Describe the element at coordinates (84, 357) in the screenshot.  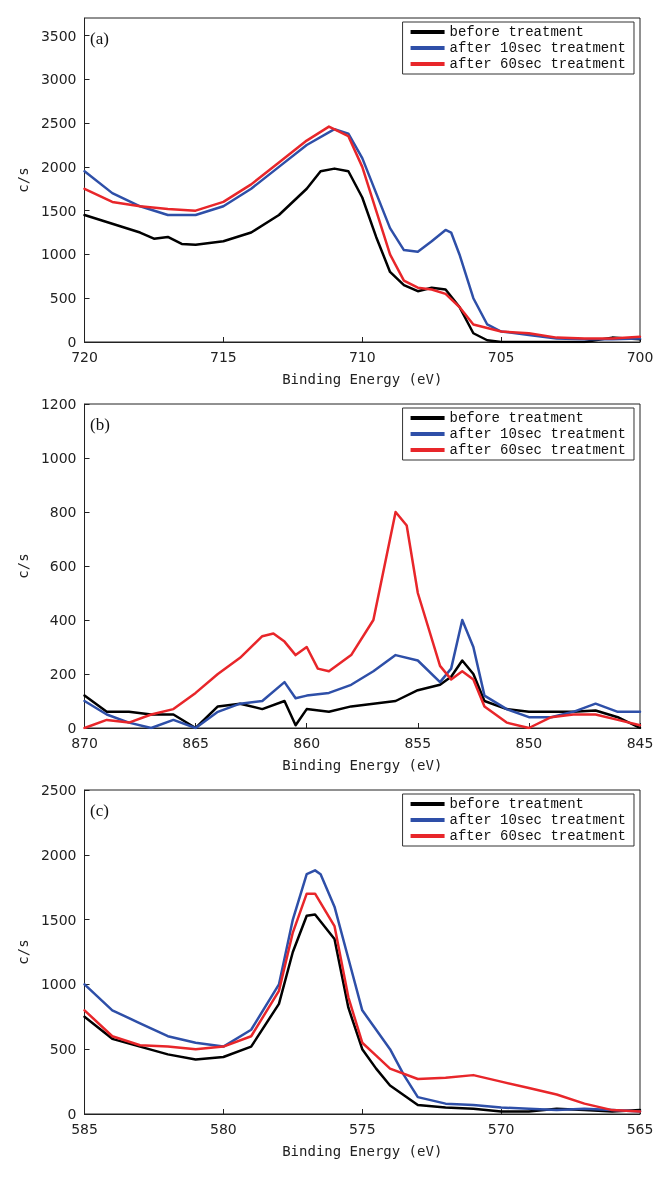
I see `x-tick-label: 720` at that location.